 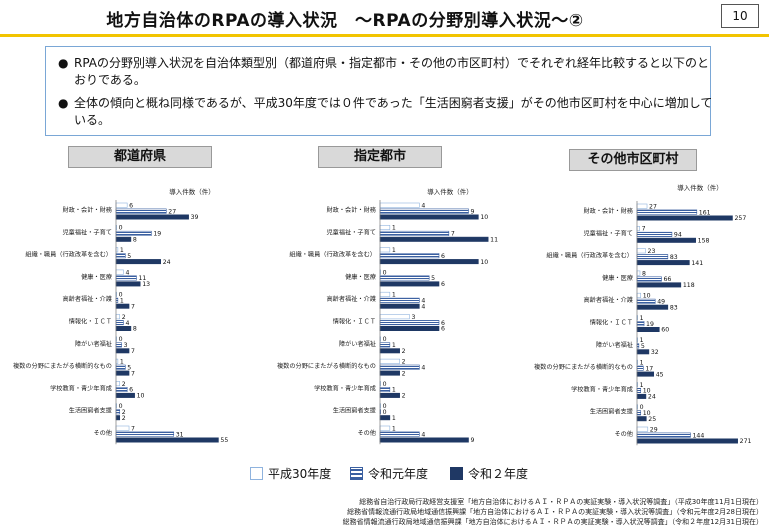 What do you see at coordinates (443, 284) in the screenshot?
I see `data-label: 6` at bounding box center [443, 284].